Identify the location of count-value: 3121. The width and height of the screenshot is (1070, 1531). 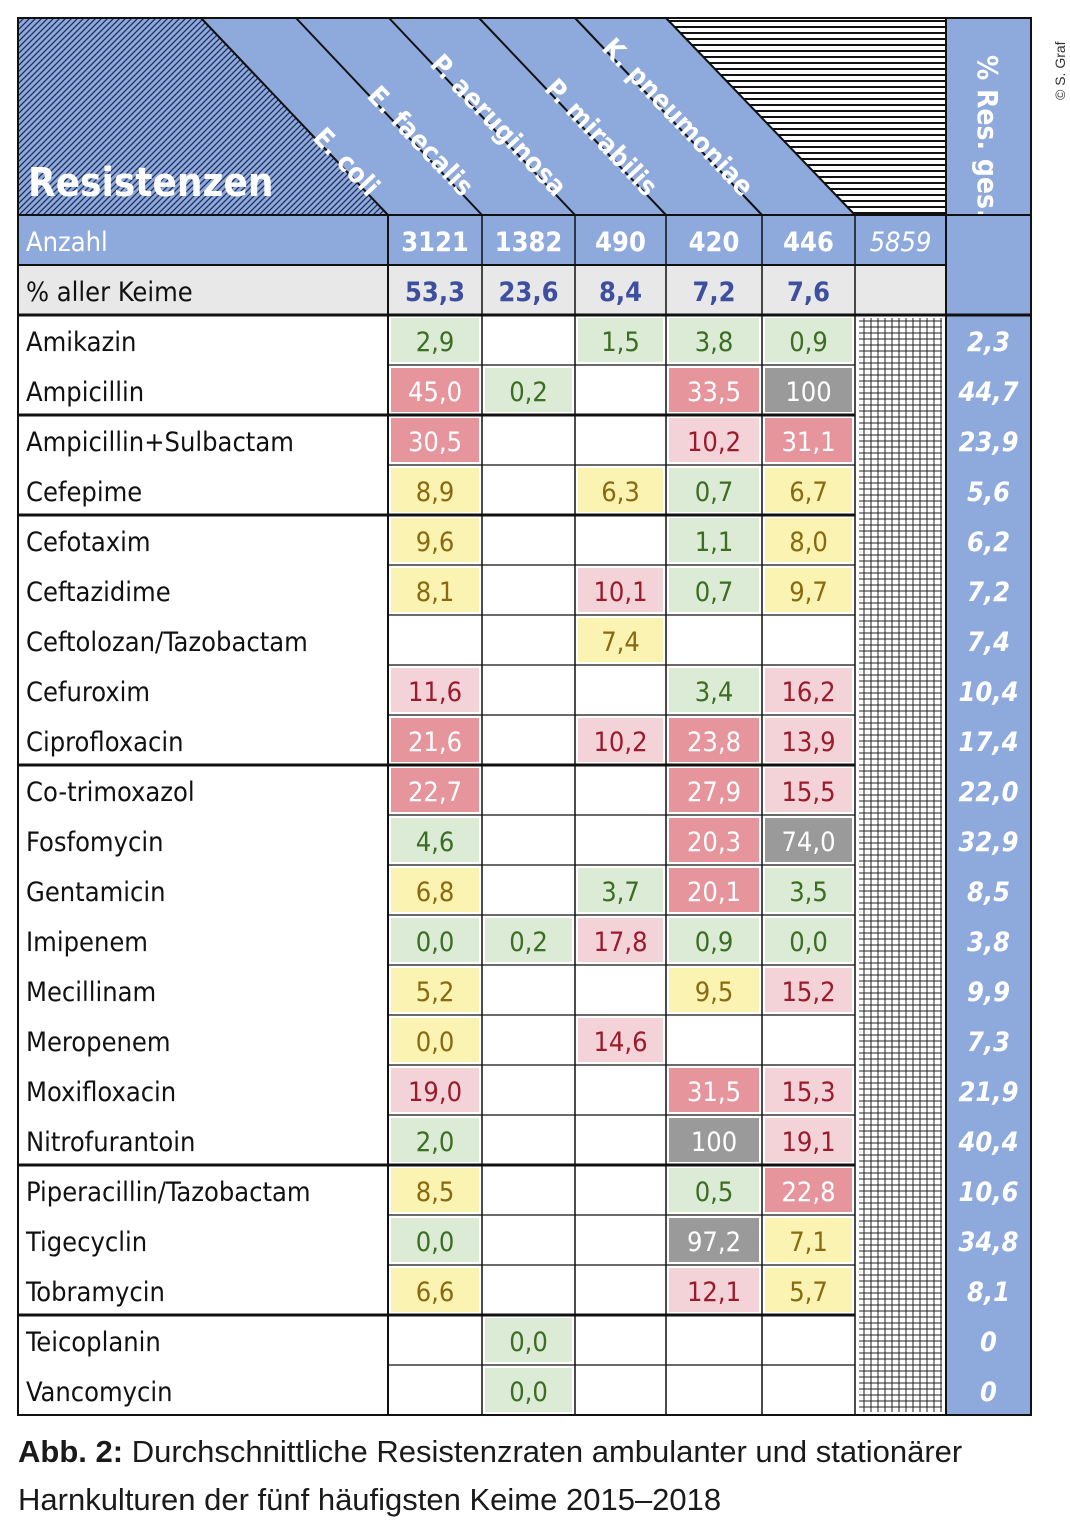
(435, 242).